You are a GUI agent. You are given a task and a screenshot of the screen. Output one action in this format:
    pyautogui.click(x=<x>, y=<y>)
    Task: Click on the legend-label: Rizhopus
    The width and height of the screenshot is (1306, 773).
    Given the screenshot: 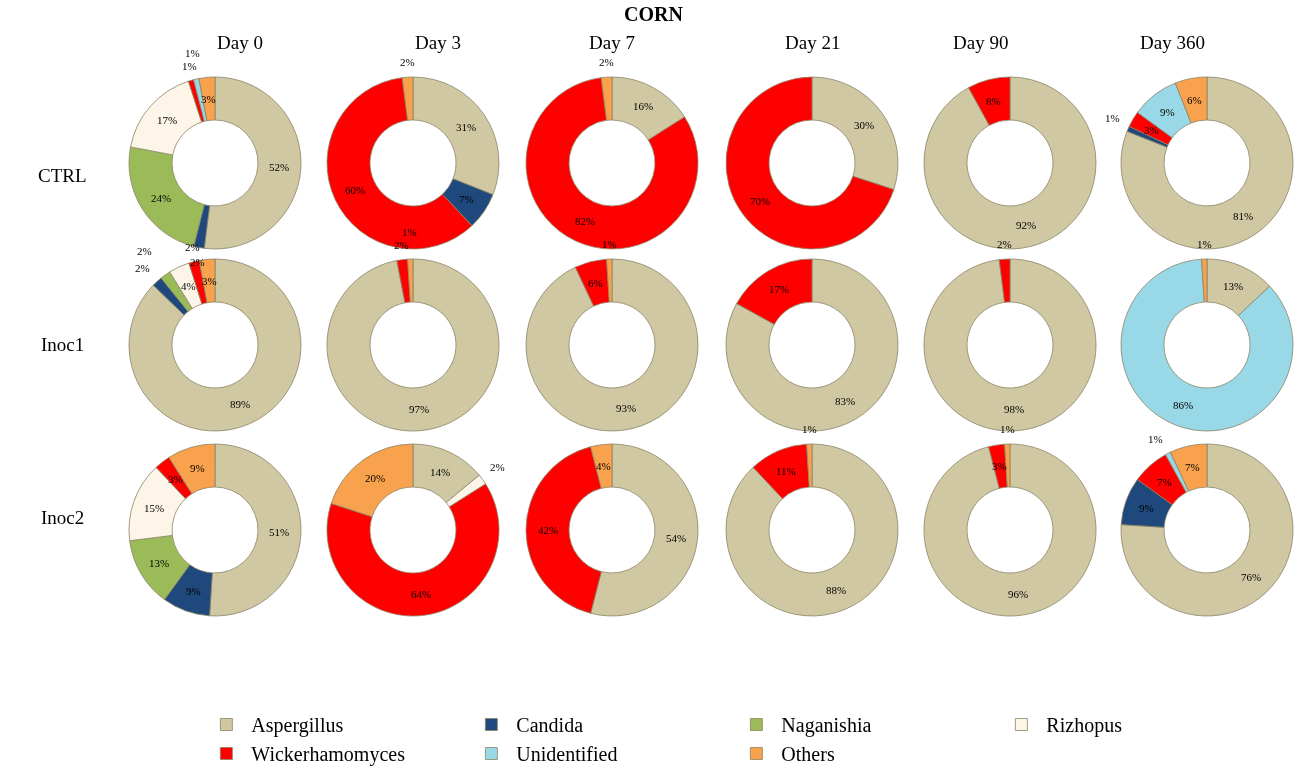 What is the action you would take?
    pyautogui.click(x=1084, y=726)
    